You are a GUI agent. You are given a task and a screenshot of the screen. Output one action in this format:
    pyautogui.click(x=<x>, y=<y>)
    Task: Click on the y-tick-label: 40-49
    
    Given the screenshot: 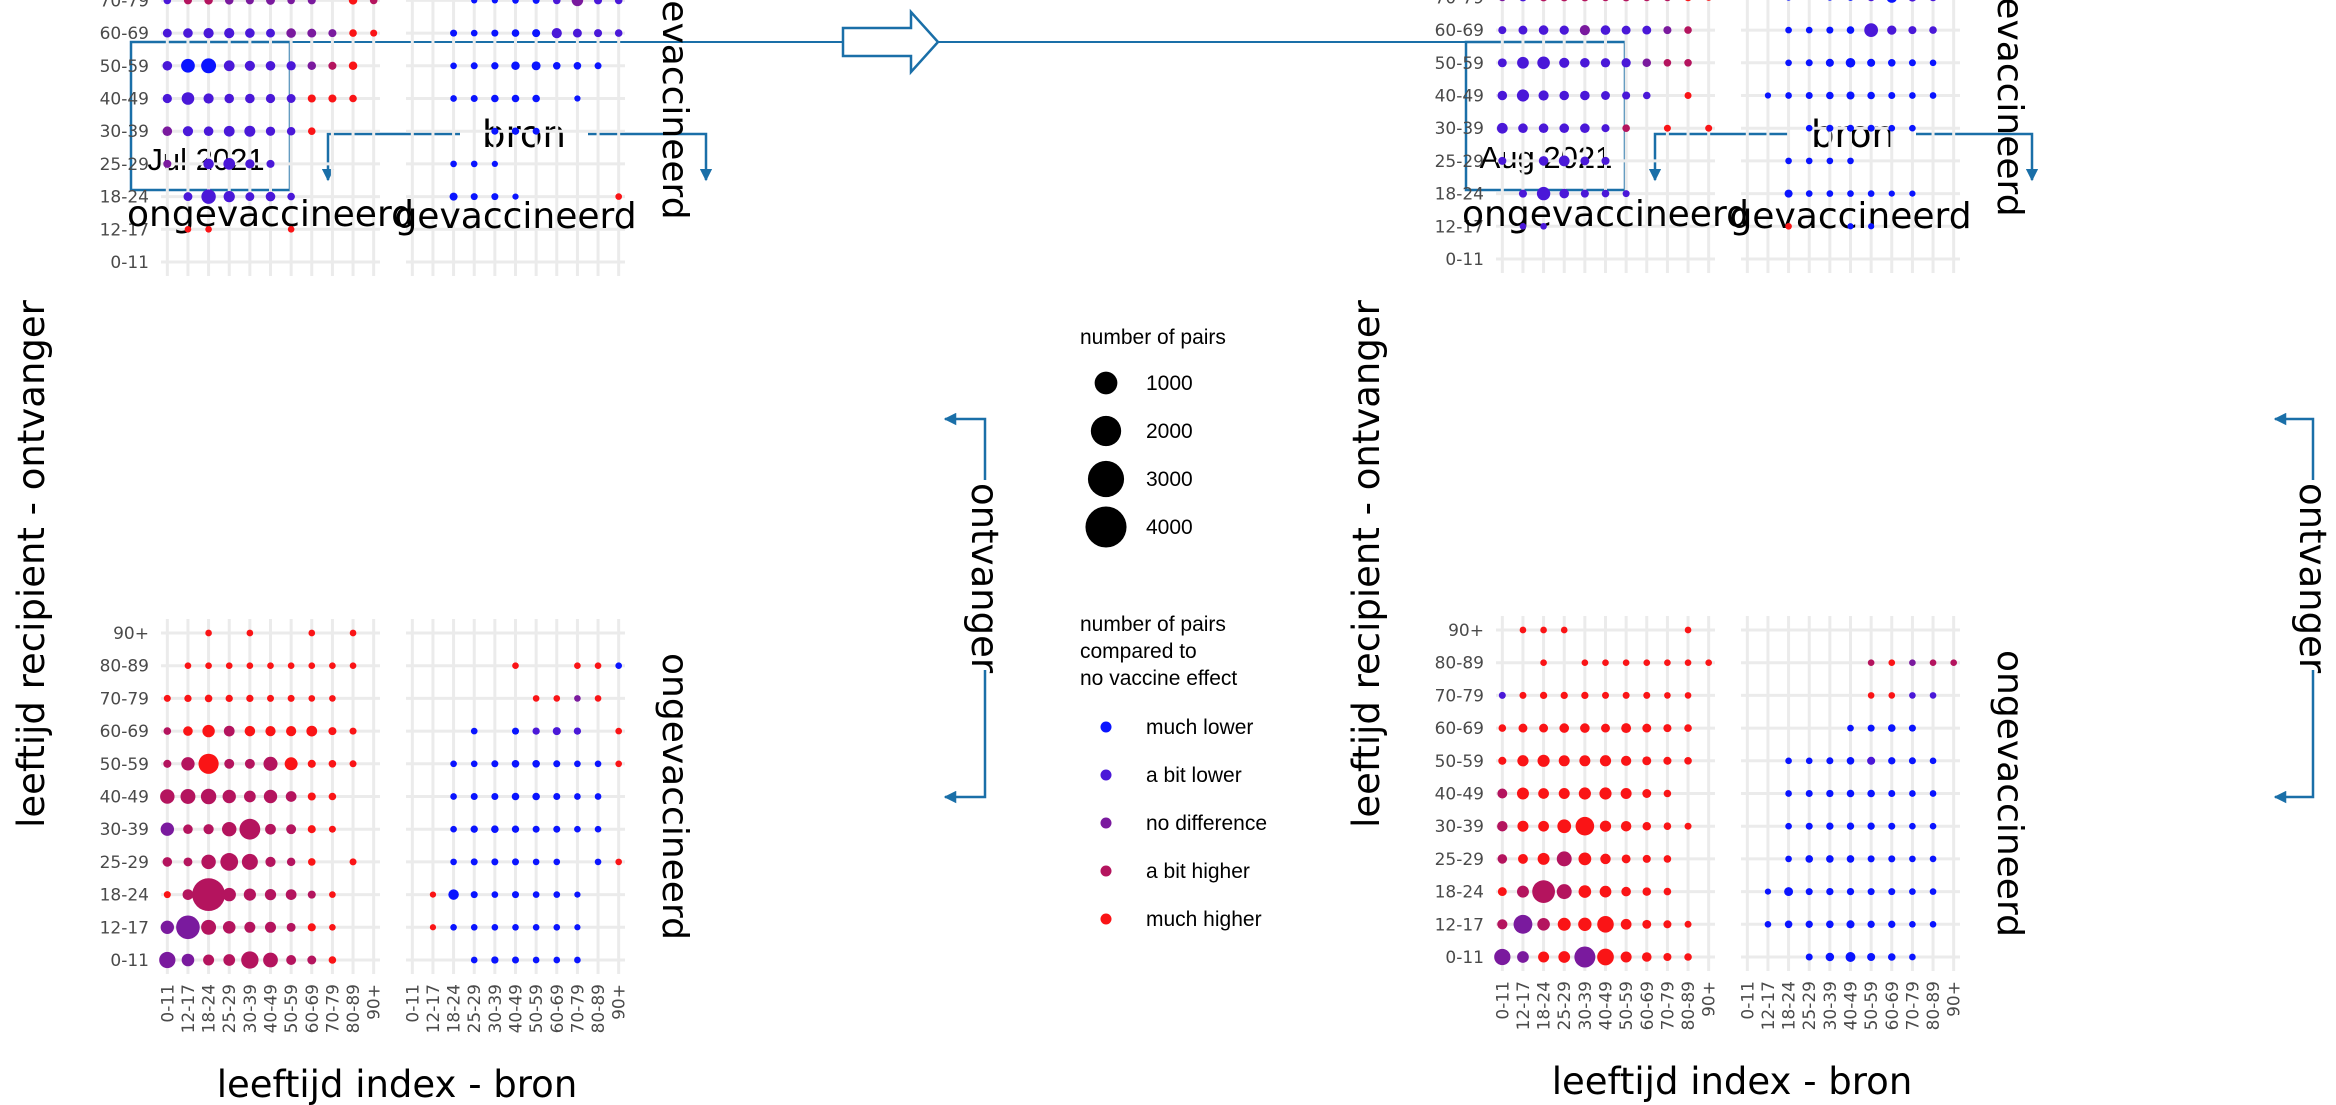 What is the action you would take?
    pyautogui.click(x=1459, y=97)
    